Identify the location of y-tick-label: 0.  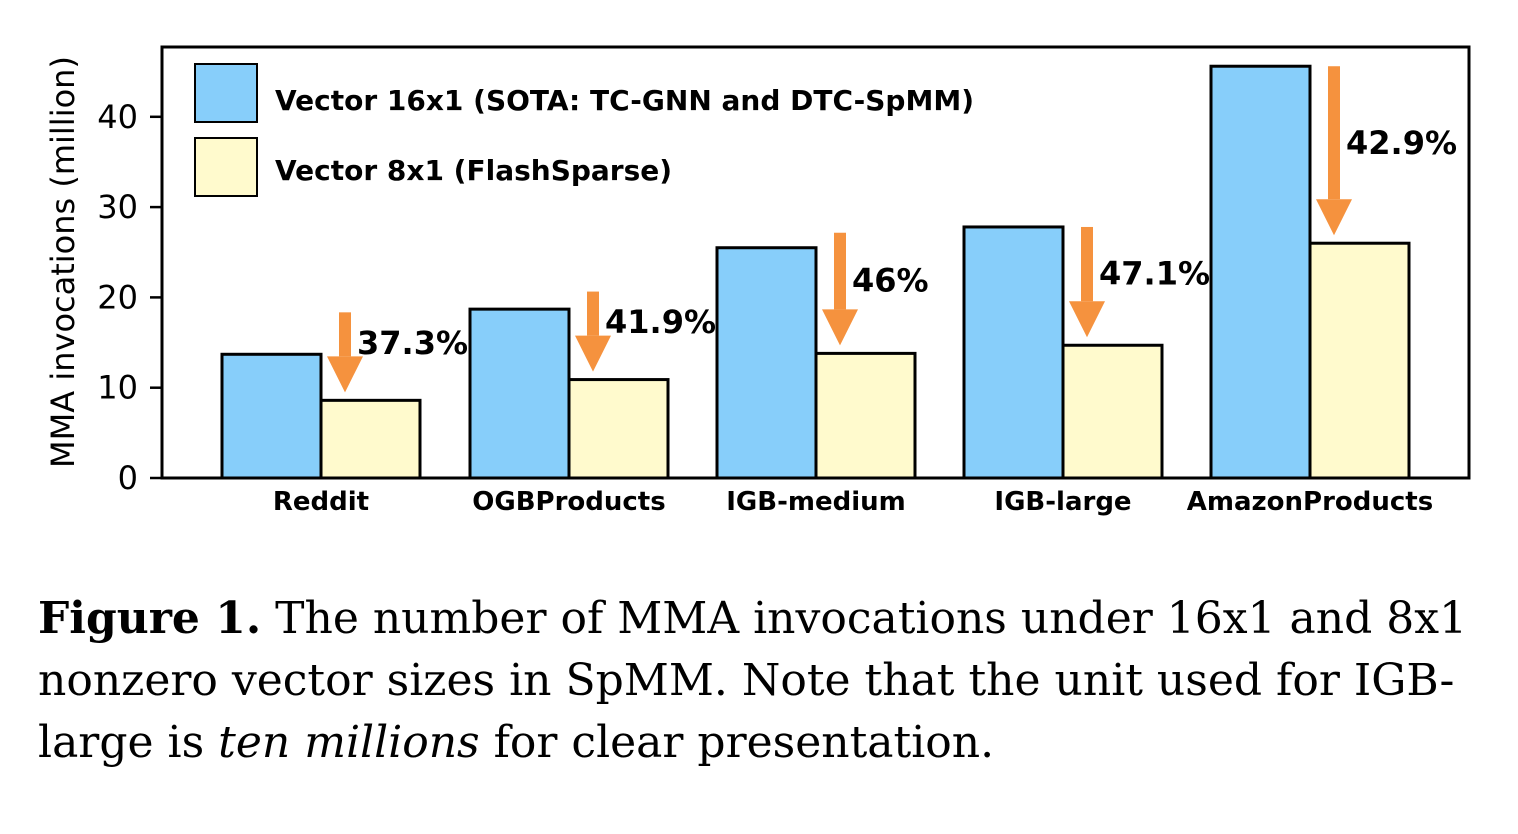
(128, 478).